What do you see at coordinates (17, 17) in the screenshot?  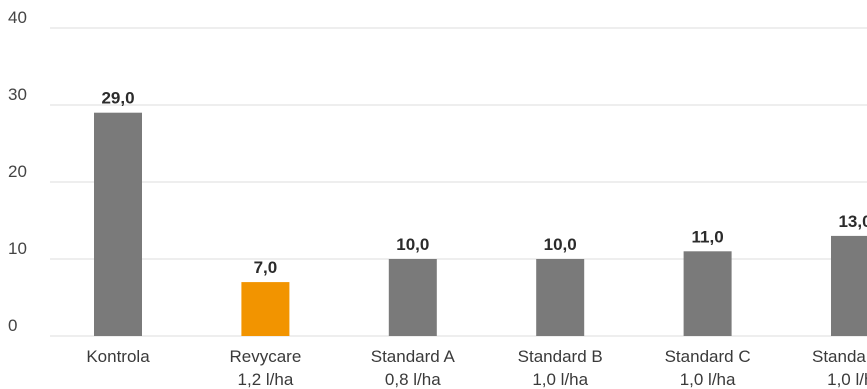 I see `y-tick-label-40: 40` at bounding box center [17, 17].